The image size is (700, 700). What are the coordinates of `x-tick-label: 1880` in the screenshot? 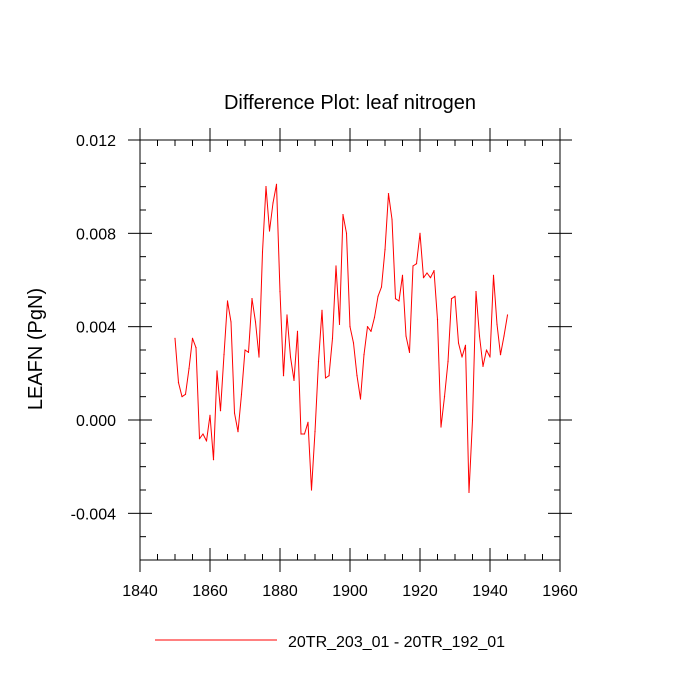 It's located at (280, 591).